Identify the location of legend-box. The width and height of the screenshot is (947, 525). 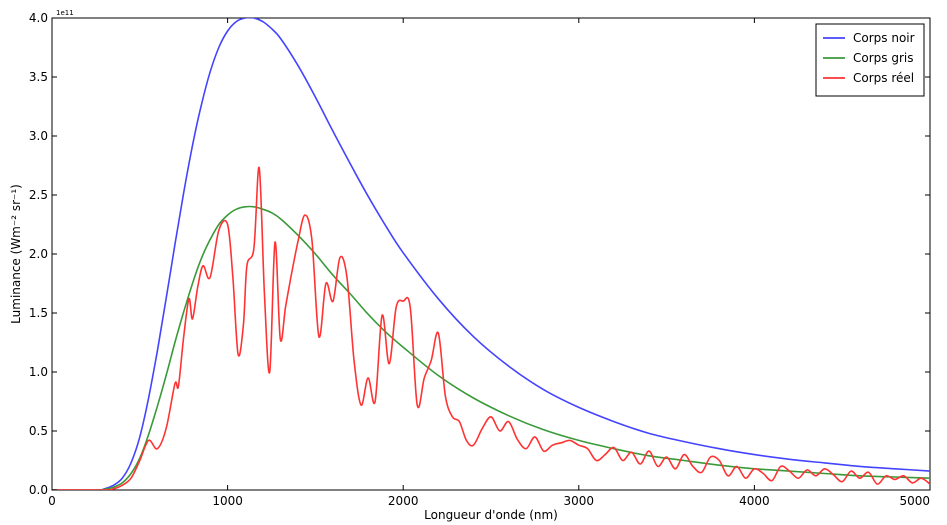
(870, 60).